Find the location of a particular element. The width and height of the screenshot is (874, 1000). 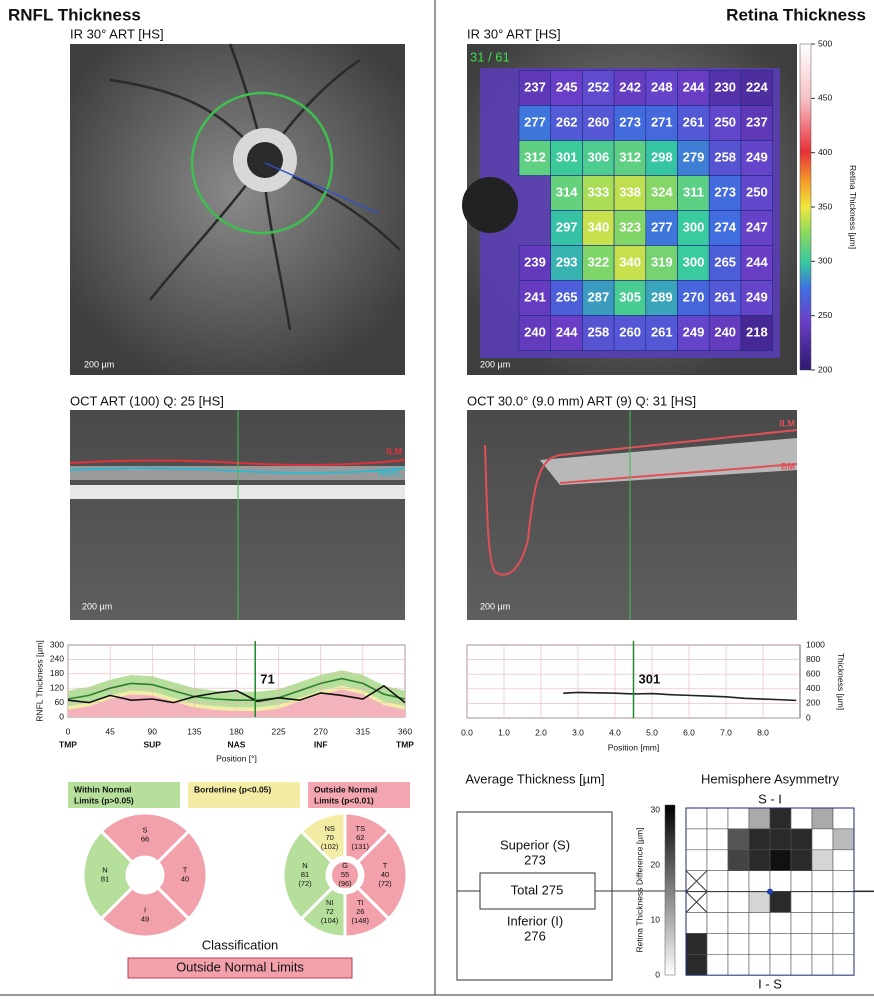

thickness-value: 312 is located at coordinates (535, 156).